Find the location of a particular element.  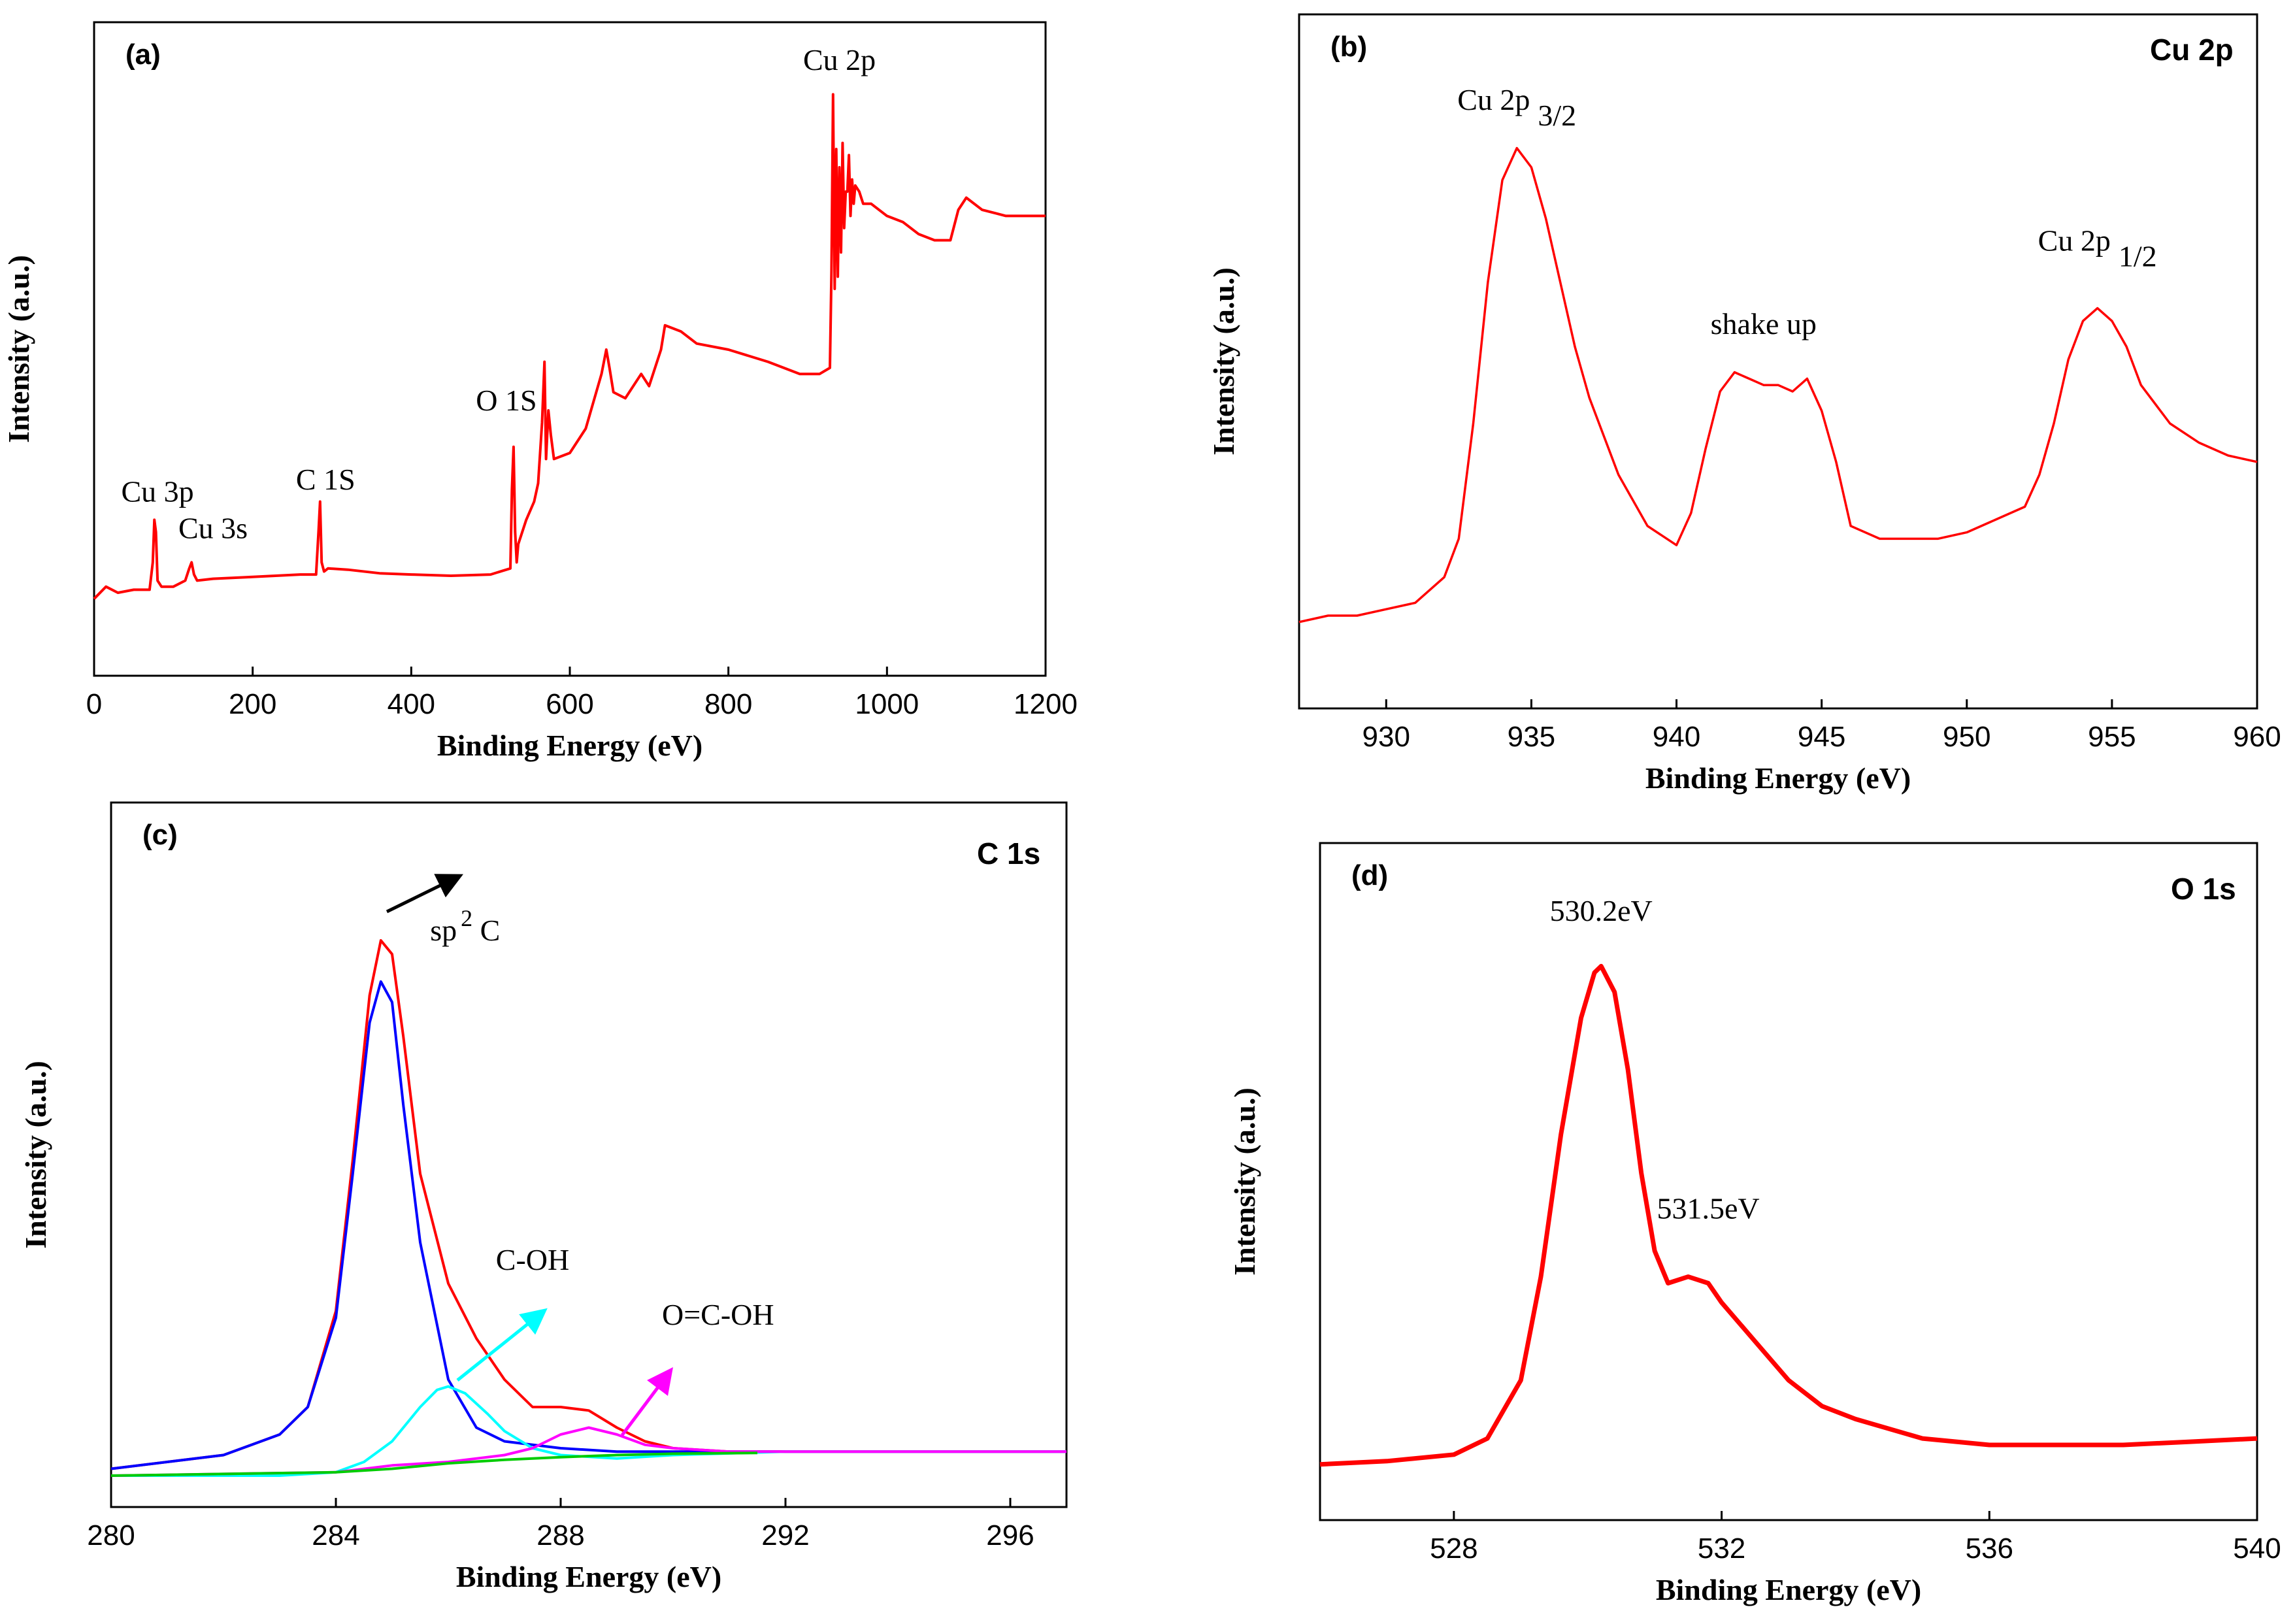

x-tick-label: 288 is located at coordinates (561, 1535).